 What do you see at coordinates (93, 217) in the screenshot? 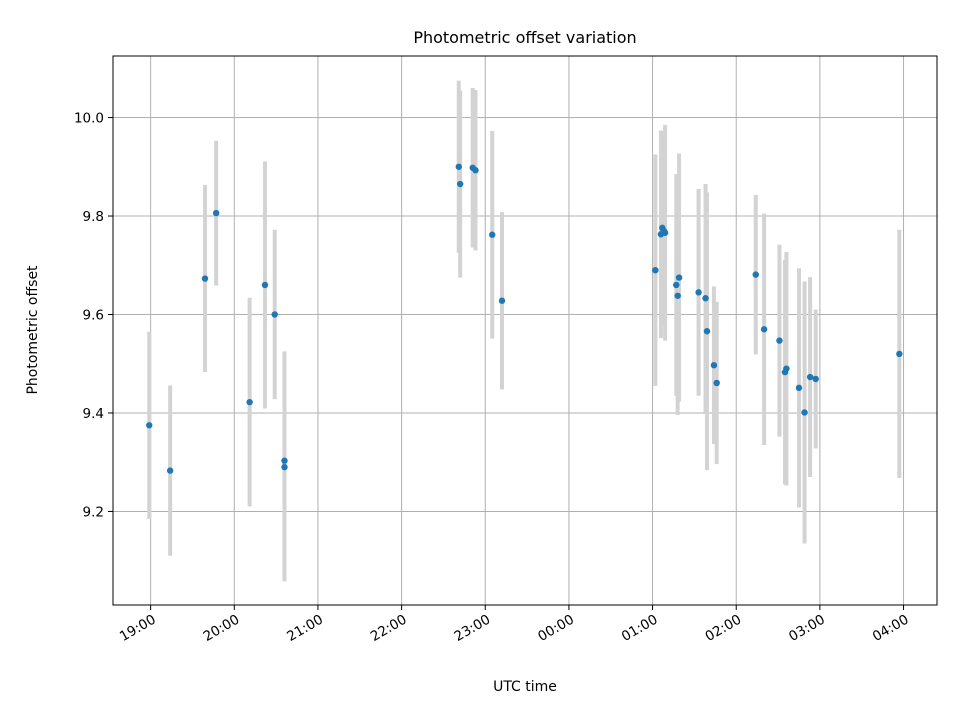
I see `y-tick-label: 9.8` at bounding box center [93, 217].